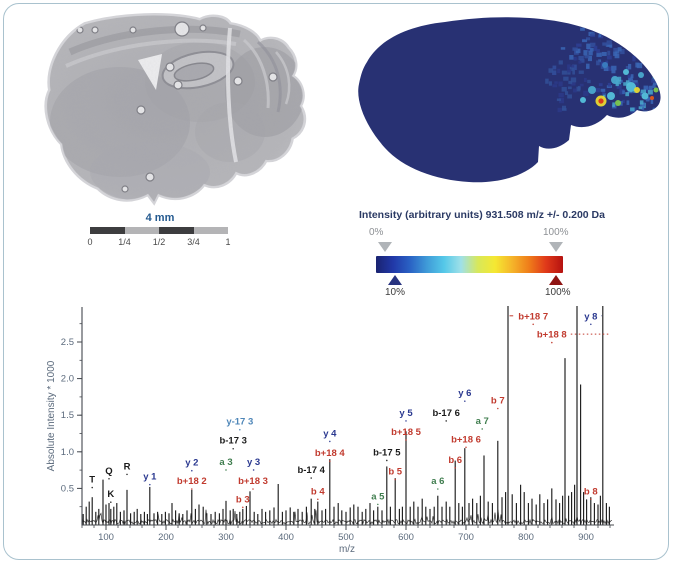 Image resolution: width=673 pixels, height=564 pixels. Describe the element at coordinates (406, 537) in the screenshot. I see `x-axis-tick-label: 600` at that location.